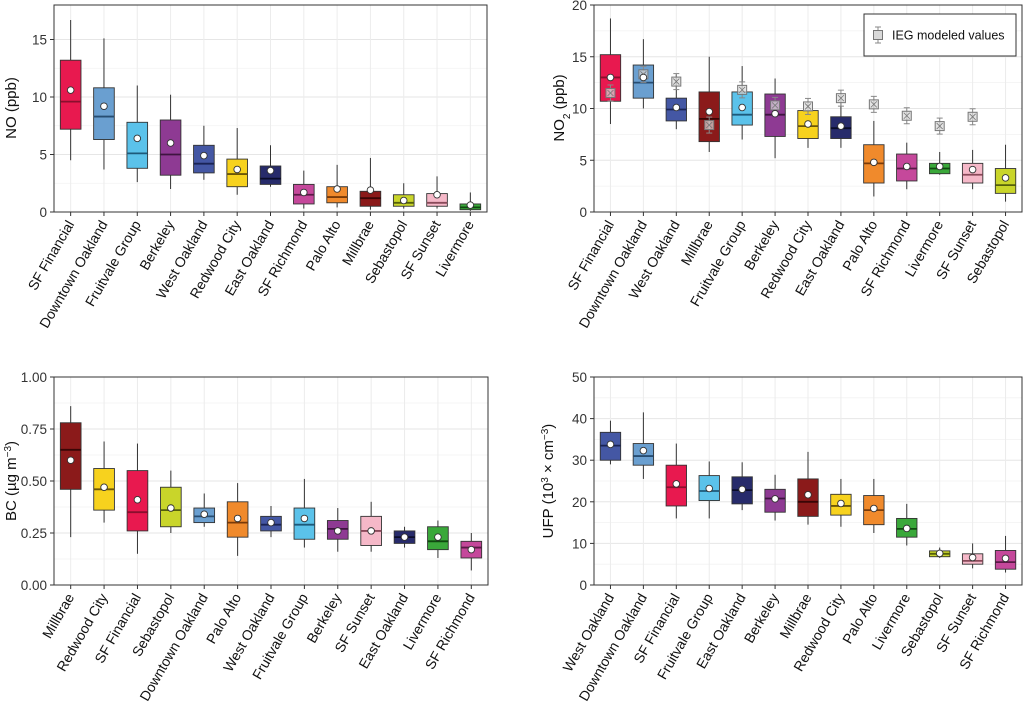  I want to click on y-tick-label: 50, so click(579, 377).